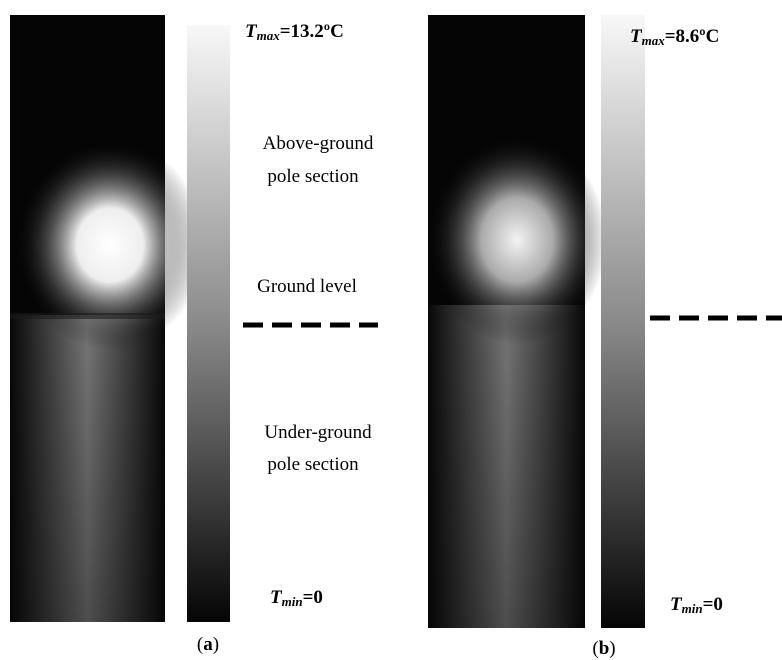 This screenshot has width=782, height=660. What do you see at coordinates (318, 432) in the screenshot?
I see `annotation: Under-ground` at bounding box center [318, 432].